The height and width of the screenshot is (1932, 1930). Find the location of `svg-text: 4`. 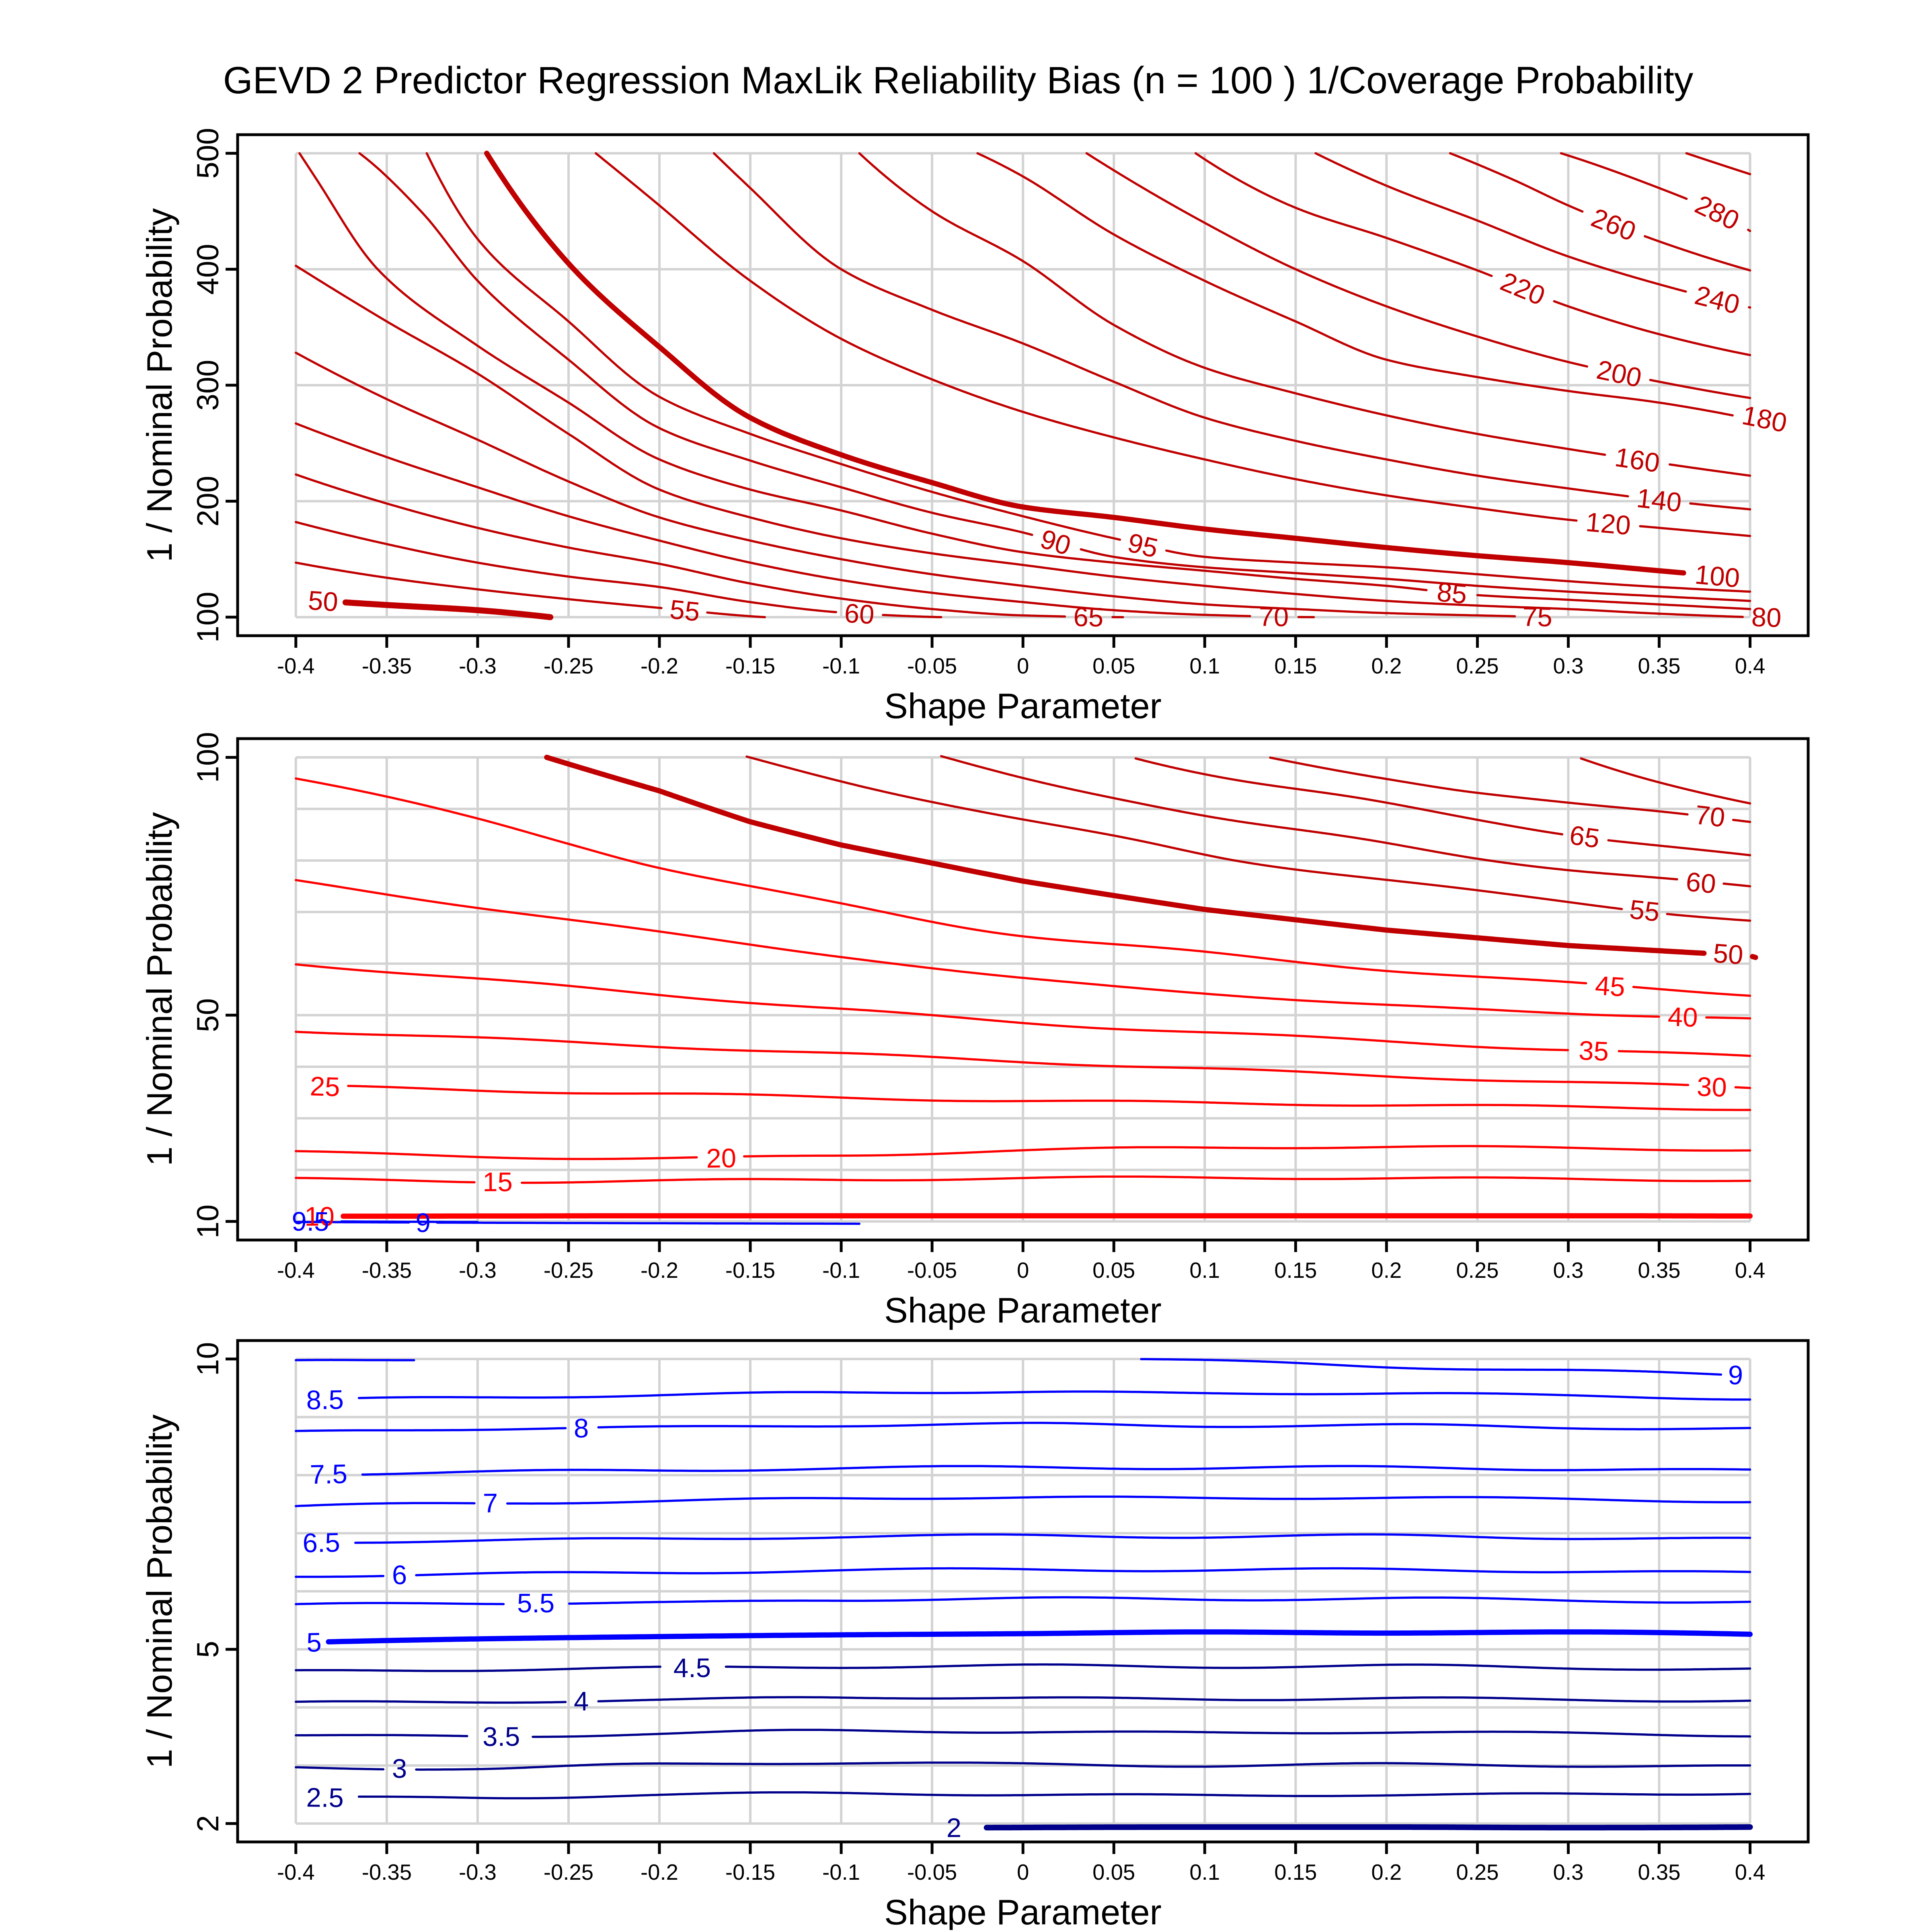

svg-text: 4 is located at coordinates (581, 1701).